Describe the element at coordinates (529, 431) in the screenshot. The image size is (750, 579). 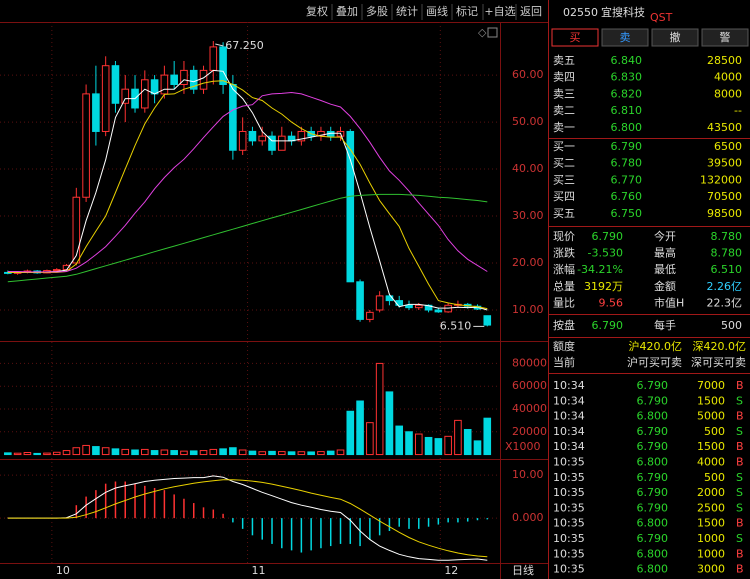
I see `y-tick-label: 20000` at that location.